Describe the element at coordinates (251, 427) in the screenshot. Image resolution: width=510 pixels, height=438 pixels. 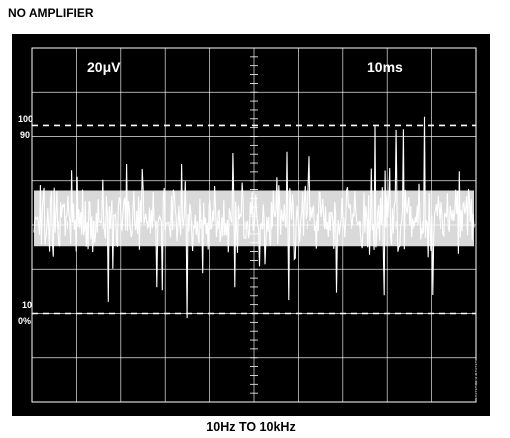
I see `bandwidth-caption: 10Hz TO 10kHz` at that location.